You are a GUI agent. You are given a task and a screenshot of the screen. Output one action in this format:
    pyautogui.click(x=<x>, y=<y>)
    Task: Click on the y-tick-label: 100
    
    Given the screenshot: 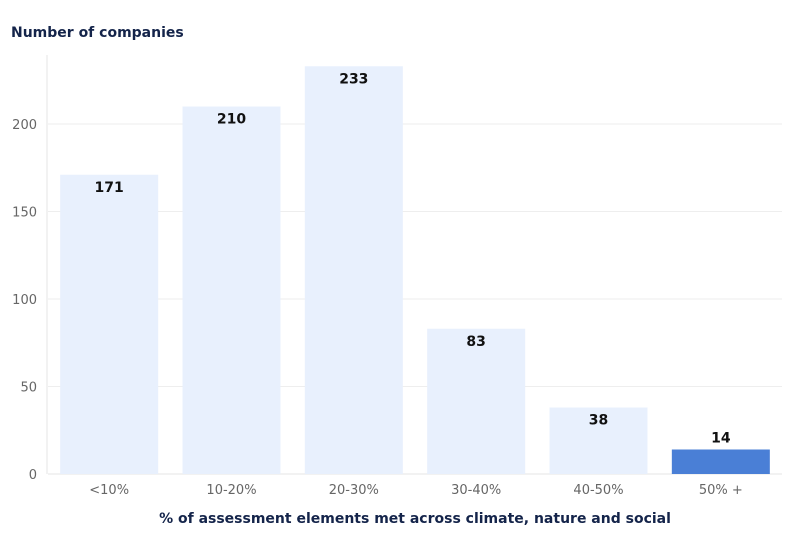 What is the action you would take?
    pyautogui.click(x=24, y=300)
    